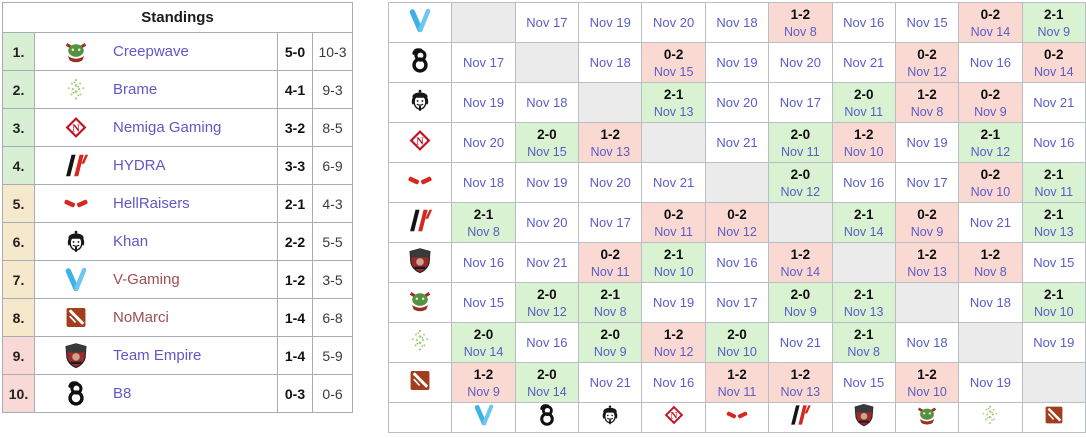 The image size is (1086, 438). I want to click on team-link: Team Empire, so click(157, 355).